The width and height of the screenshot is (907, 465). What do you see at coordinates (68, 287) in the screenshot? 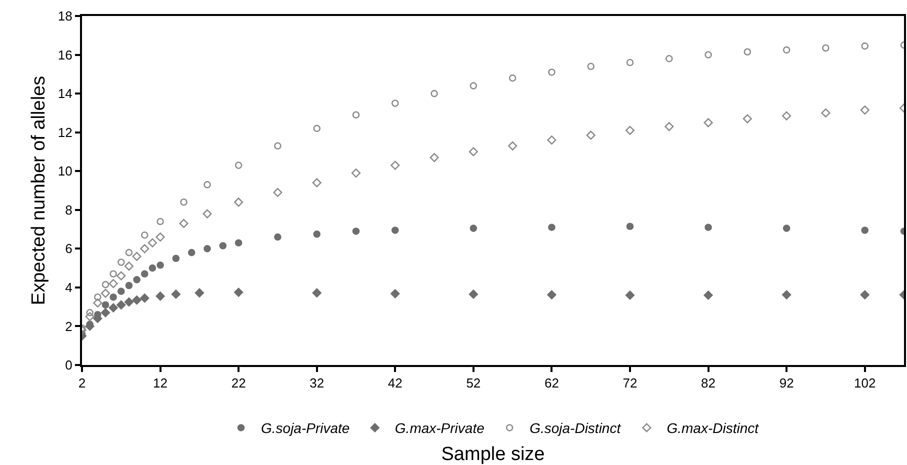
I see `y-tick-label: 4` at bounding box center [68, 287].